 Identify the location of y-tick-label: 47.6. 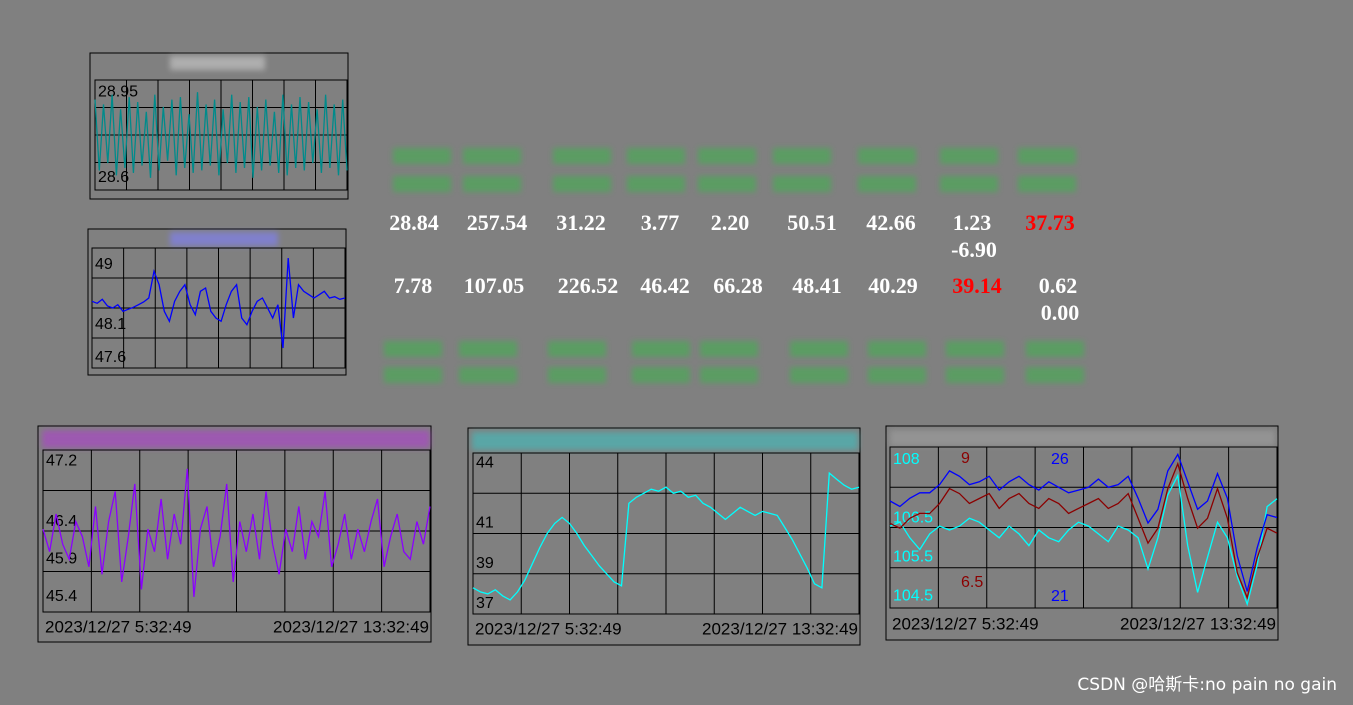
(110, 357).